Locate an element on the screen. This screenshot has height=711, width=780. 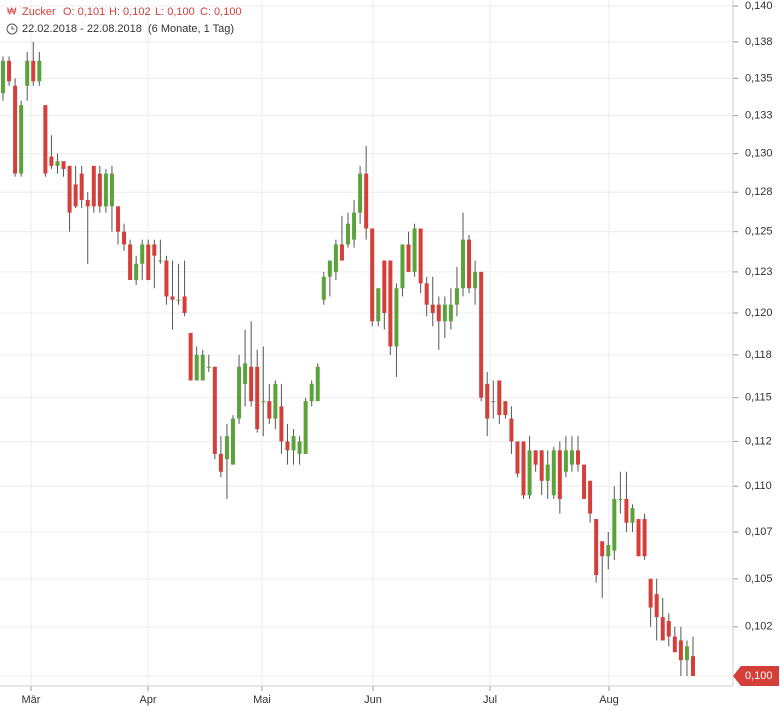
y-tick-label: 0,118 is located at coordinates (758, 355).